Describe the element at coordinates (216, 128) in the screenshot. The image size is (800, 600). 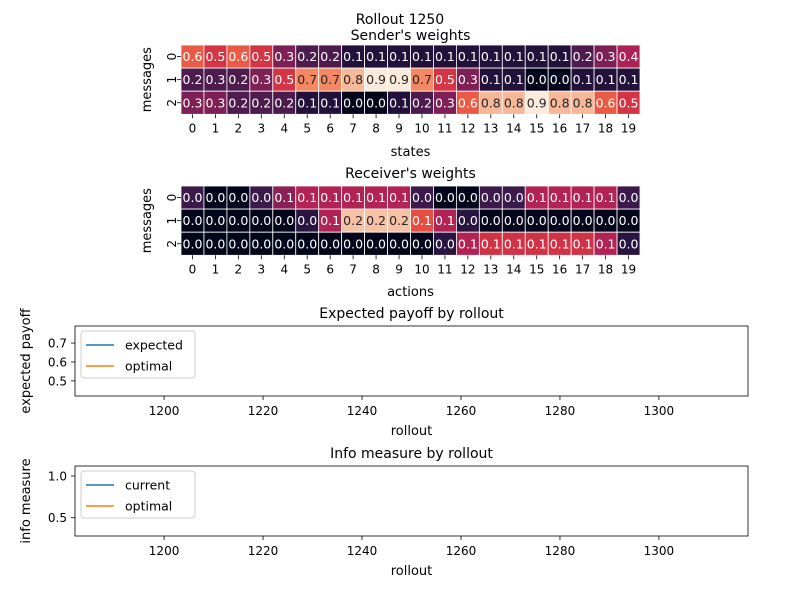
I see `x-tick-label: 1` at that location.